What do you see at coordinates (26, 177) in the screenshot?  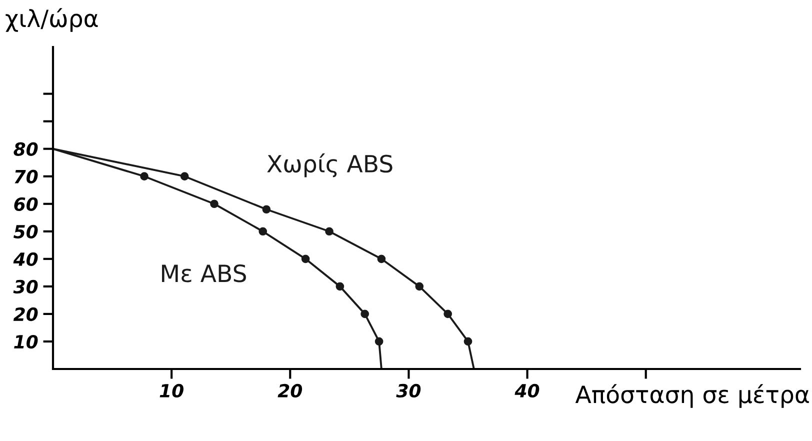 I see `y-tick-label: 70` at bounding box center [26, 177].